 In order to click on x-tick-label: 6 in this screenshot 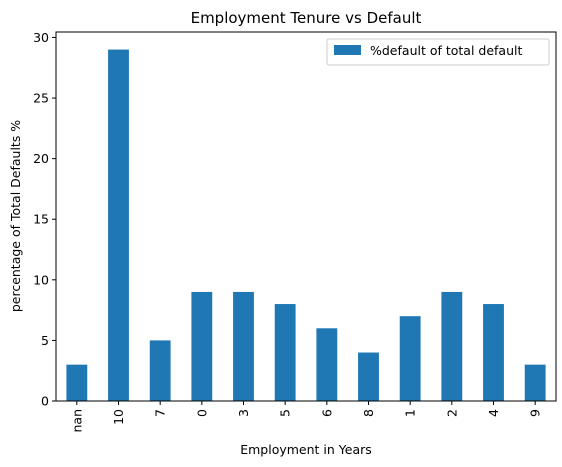, I will do `click(326, 413)`.